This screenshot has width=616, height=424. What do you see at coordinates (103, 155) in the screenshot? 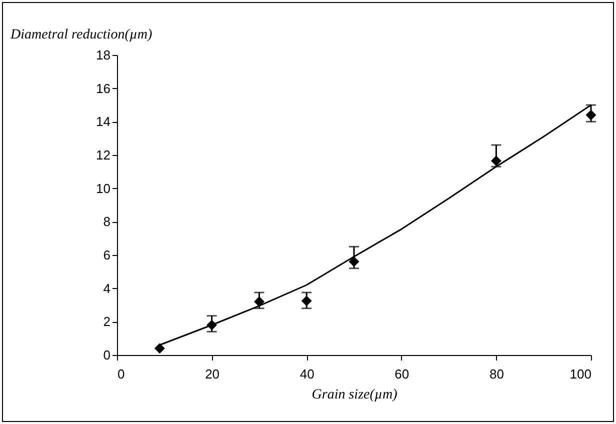
I see `y-tick-label: 12` at bounding box center [103, 155].